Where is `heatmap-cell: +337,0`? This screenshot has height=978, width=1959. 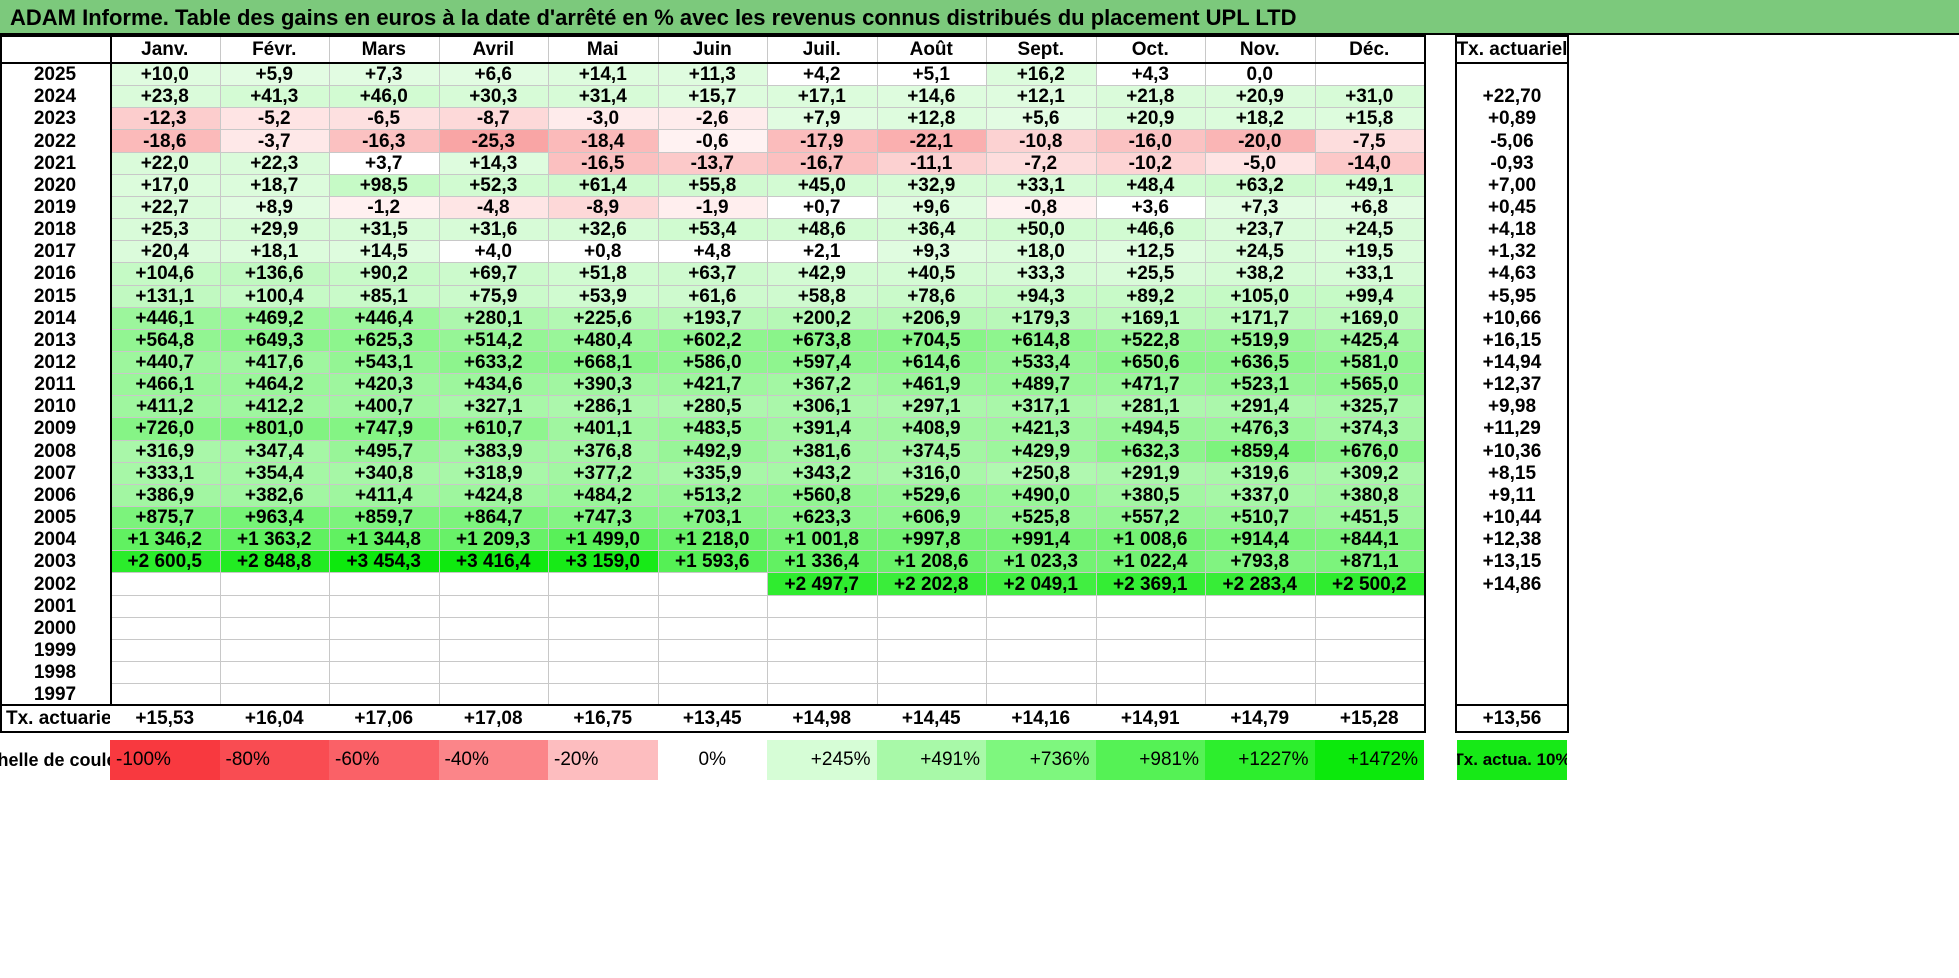
heatmap-cell: +337,0 is located at coordinates (1260, 495).